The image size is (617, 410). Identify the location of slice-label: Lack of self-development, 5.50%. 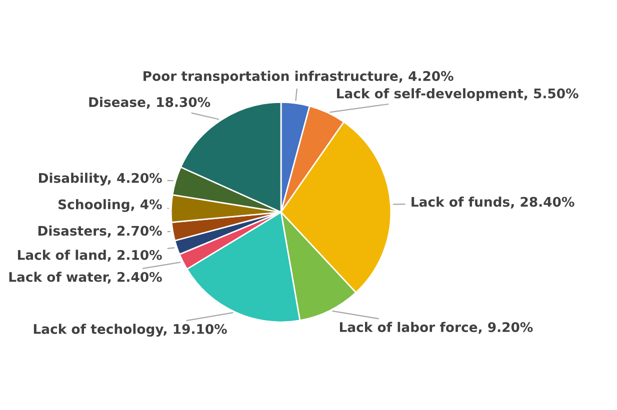
(457, 94).